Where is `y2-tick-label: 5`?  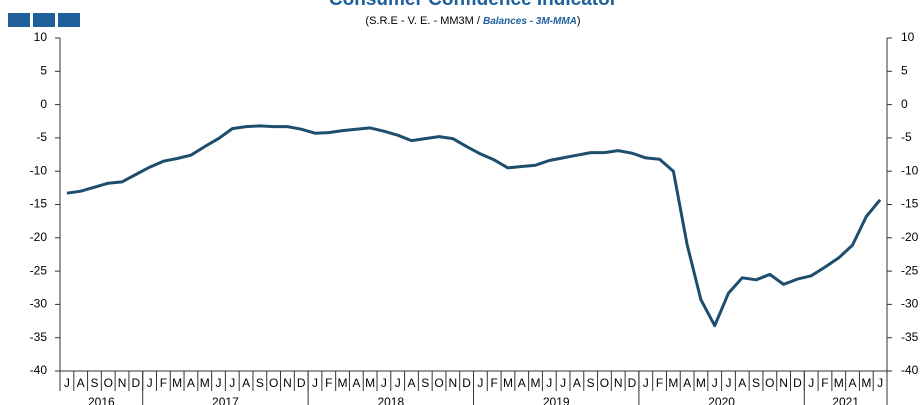 y2-tick-label: 5 is located at coordinates (904, 70).